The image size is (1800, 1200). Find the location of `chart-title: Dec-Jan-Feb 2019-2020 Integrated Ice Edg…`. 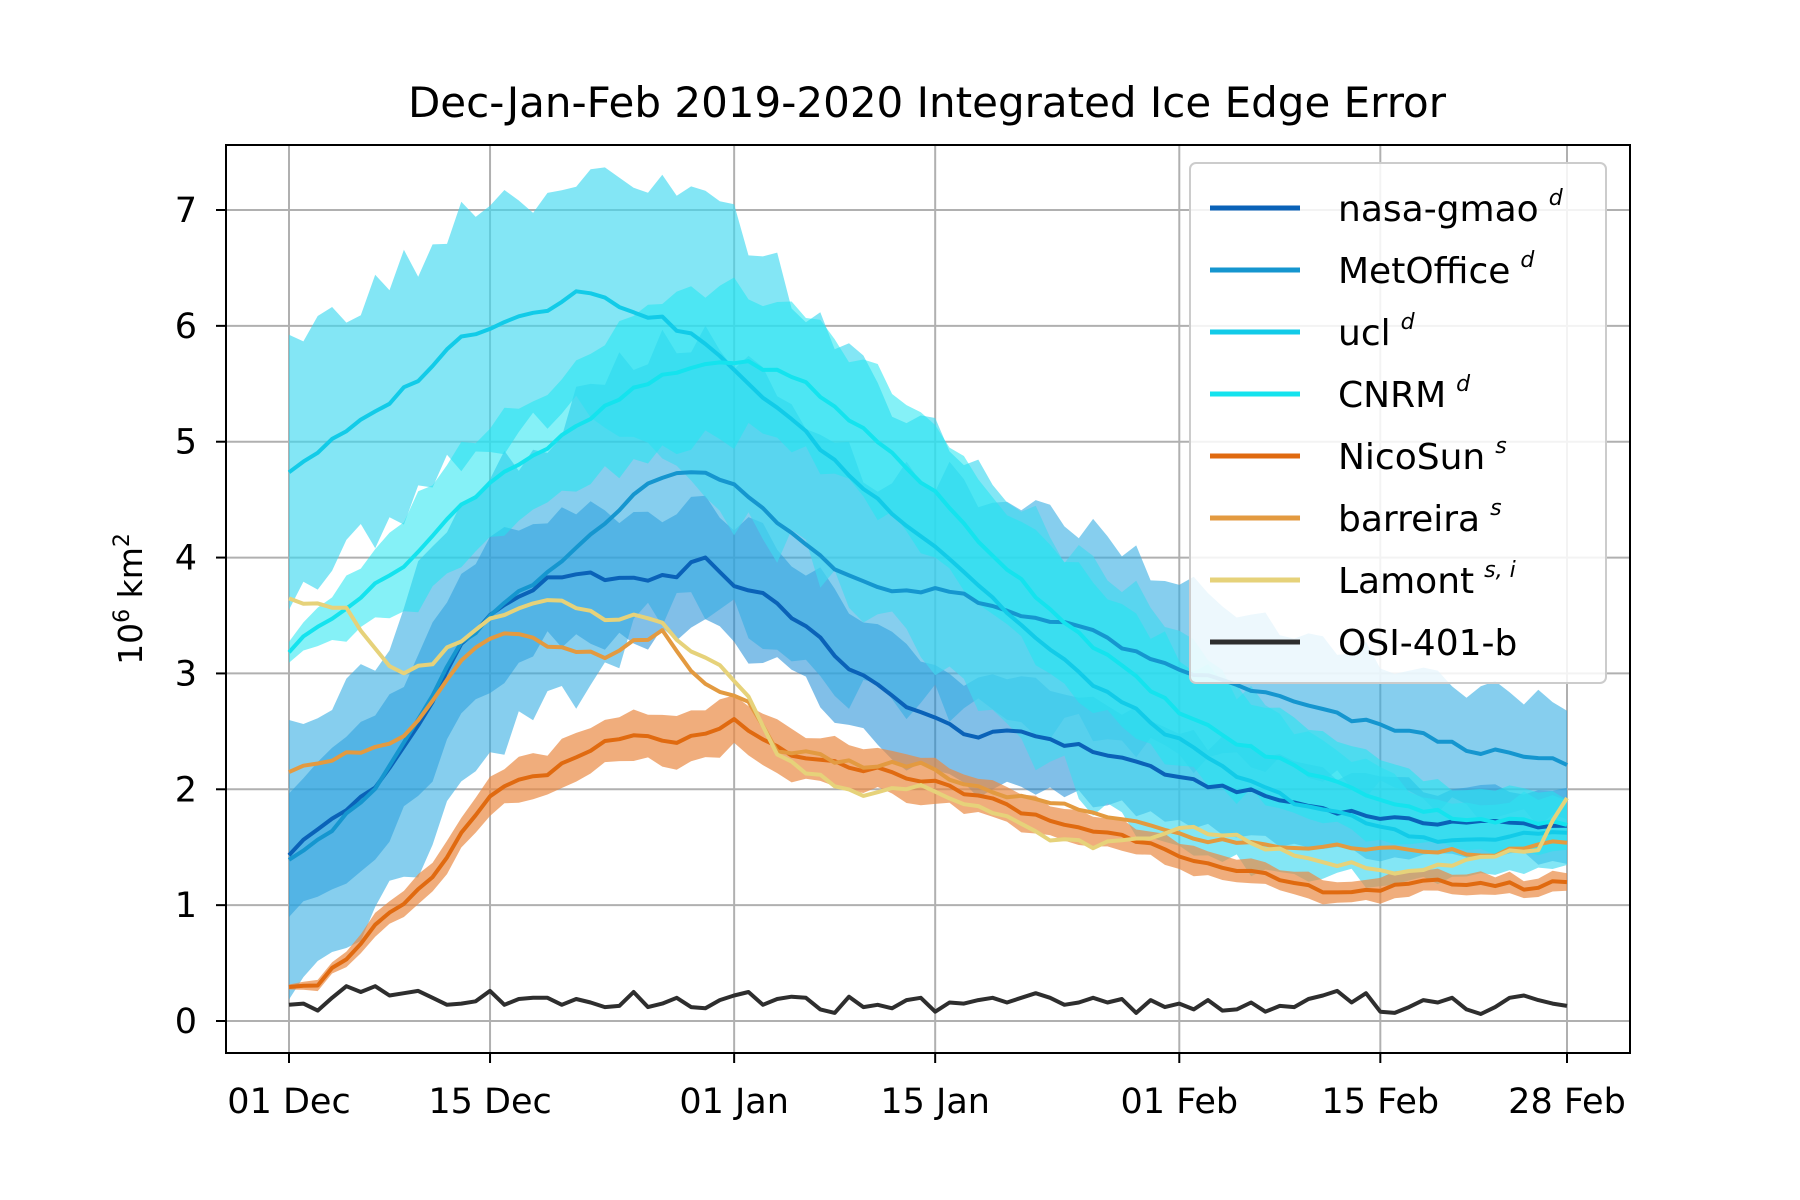

chart-title: Dec-Jan-Feb 2019-2020 Integrated Ice Edg… is located at coordinates (927, 102).